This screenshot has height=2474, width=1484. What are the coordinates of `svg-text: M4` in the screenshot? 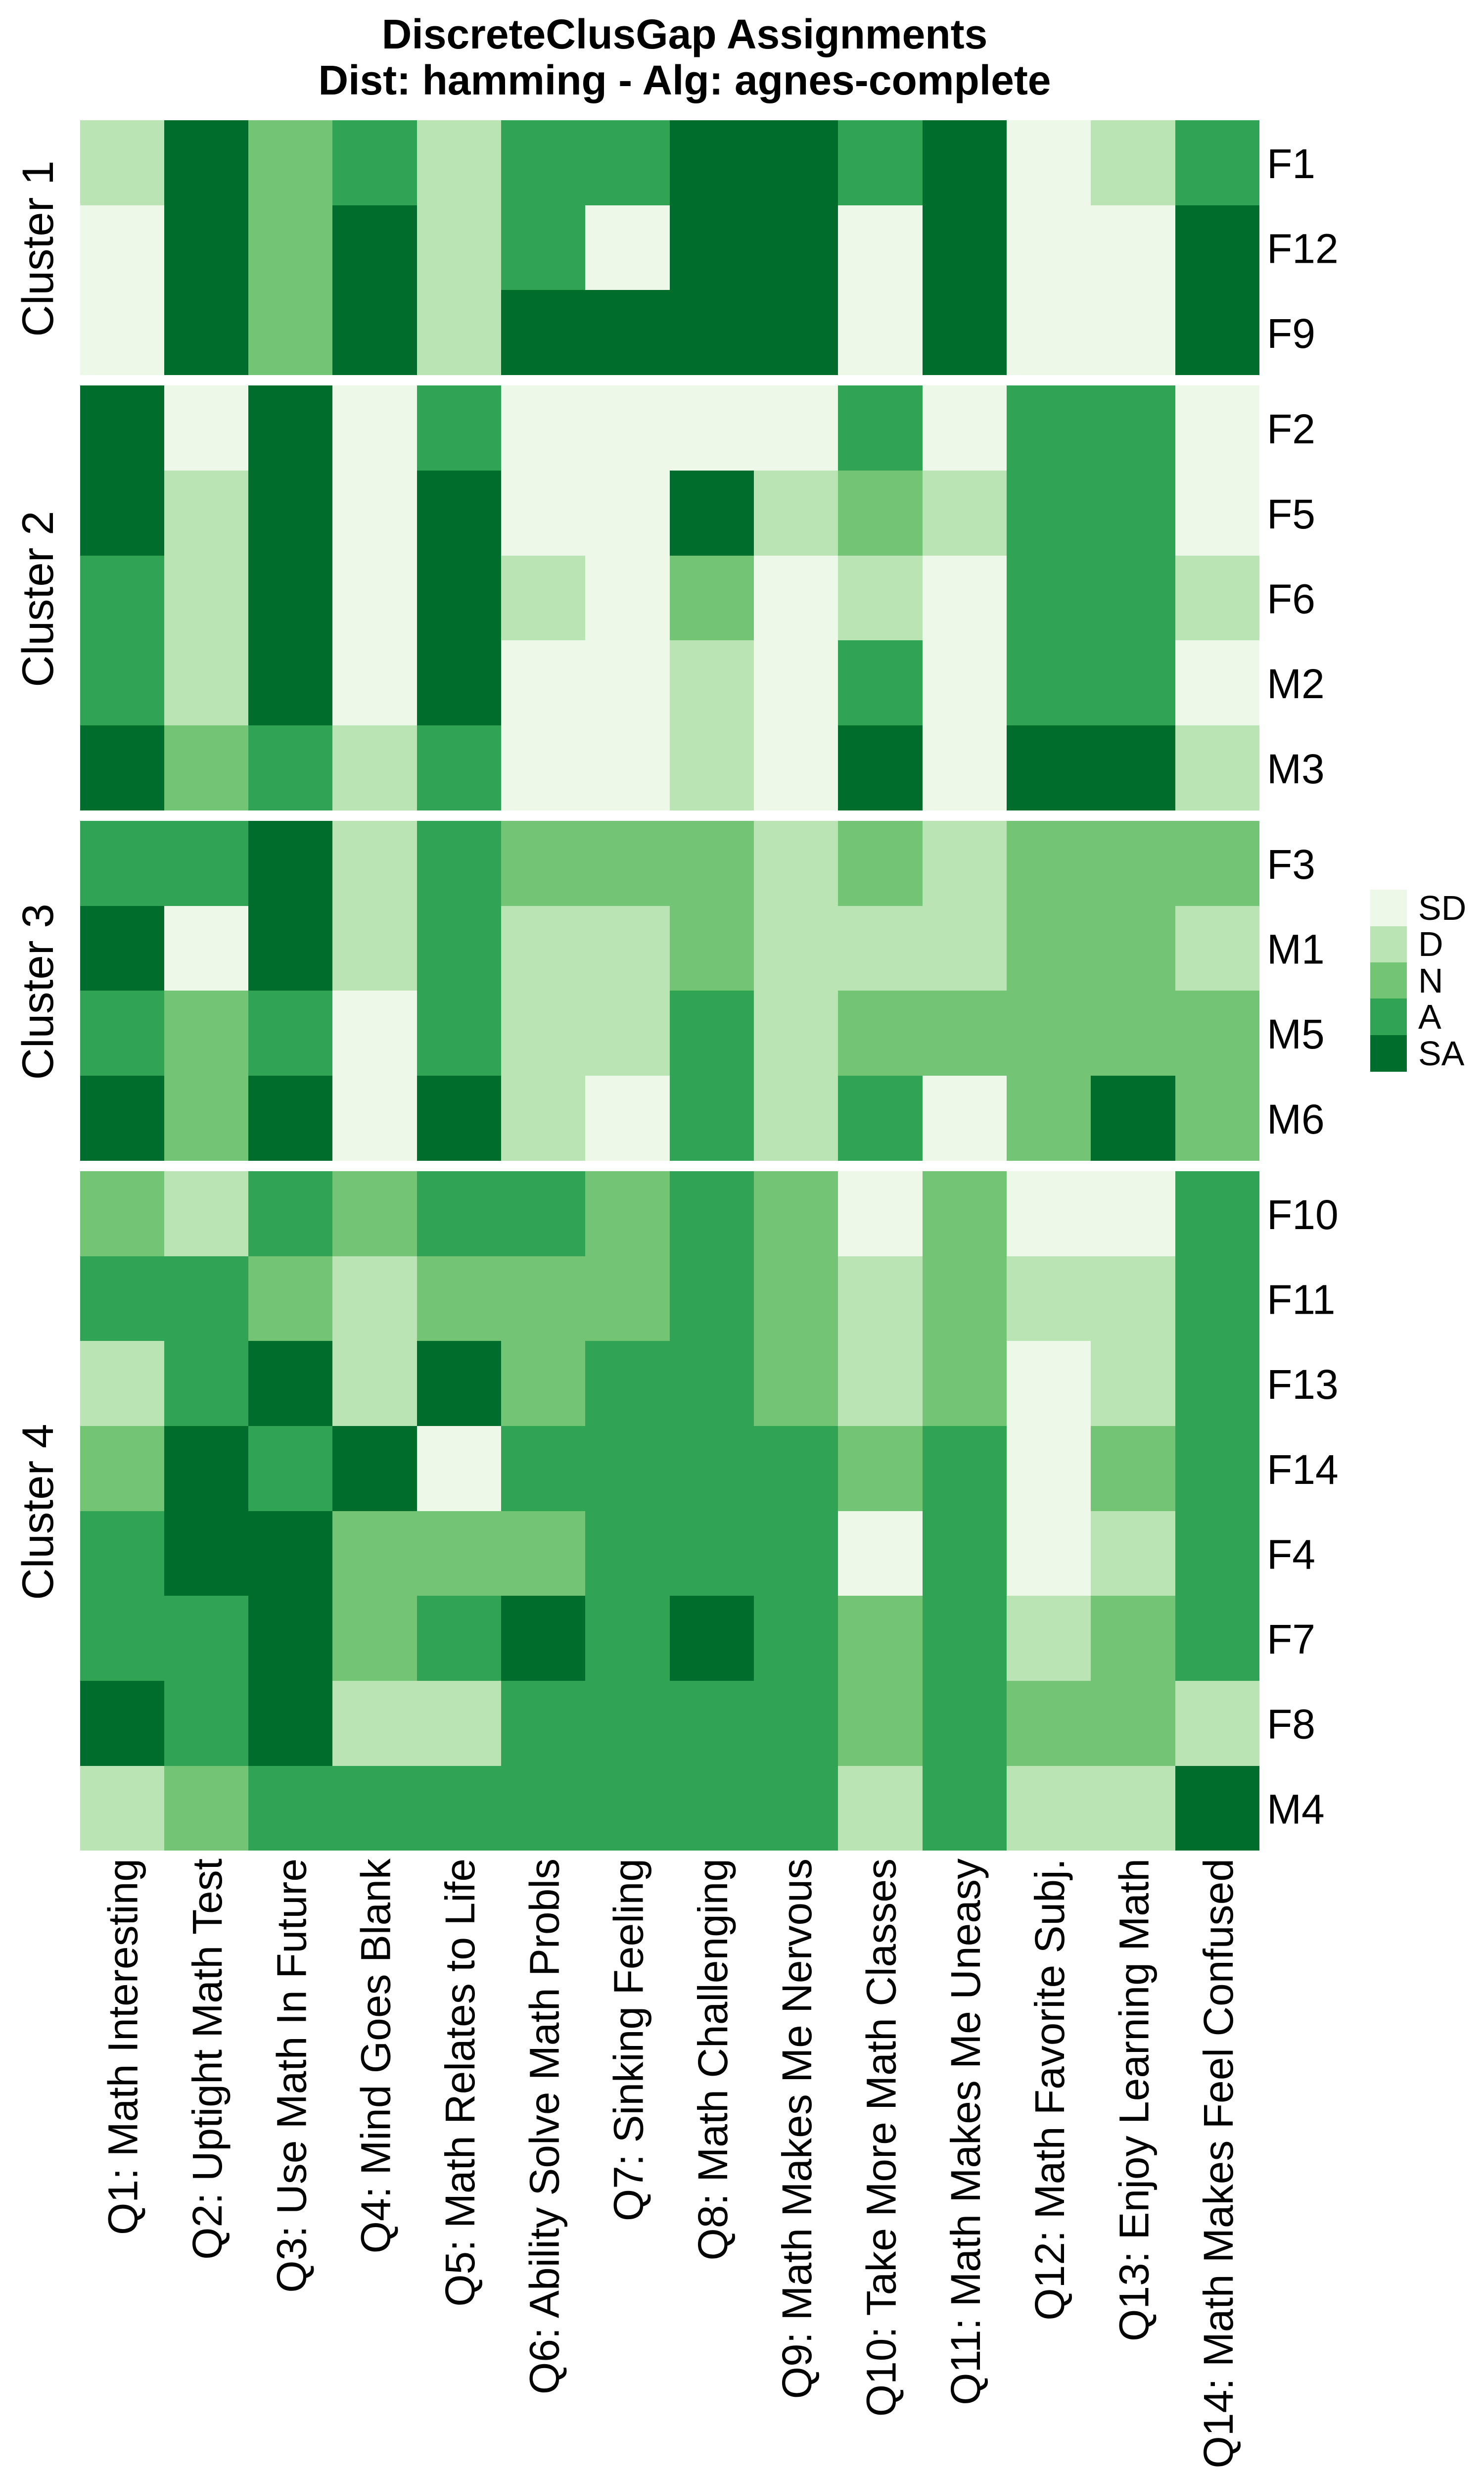 It's located at (1296, 1809).